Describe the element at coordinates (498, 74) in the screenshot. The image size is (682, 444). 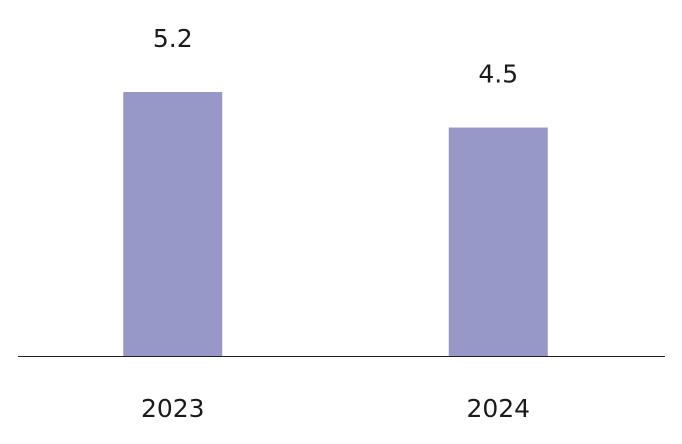
I see `value-label: 4.5` at that location.